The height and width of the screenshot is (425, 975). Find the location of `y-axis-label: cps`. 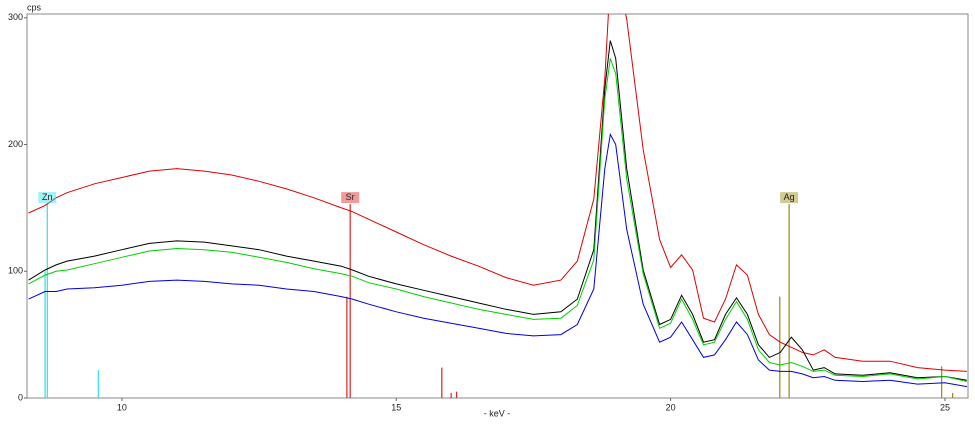

y-axis-label: cps is located at coordinates (34, 7).